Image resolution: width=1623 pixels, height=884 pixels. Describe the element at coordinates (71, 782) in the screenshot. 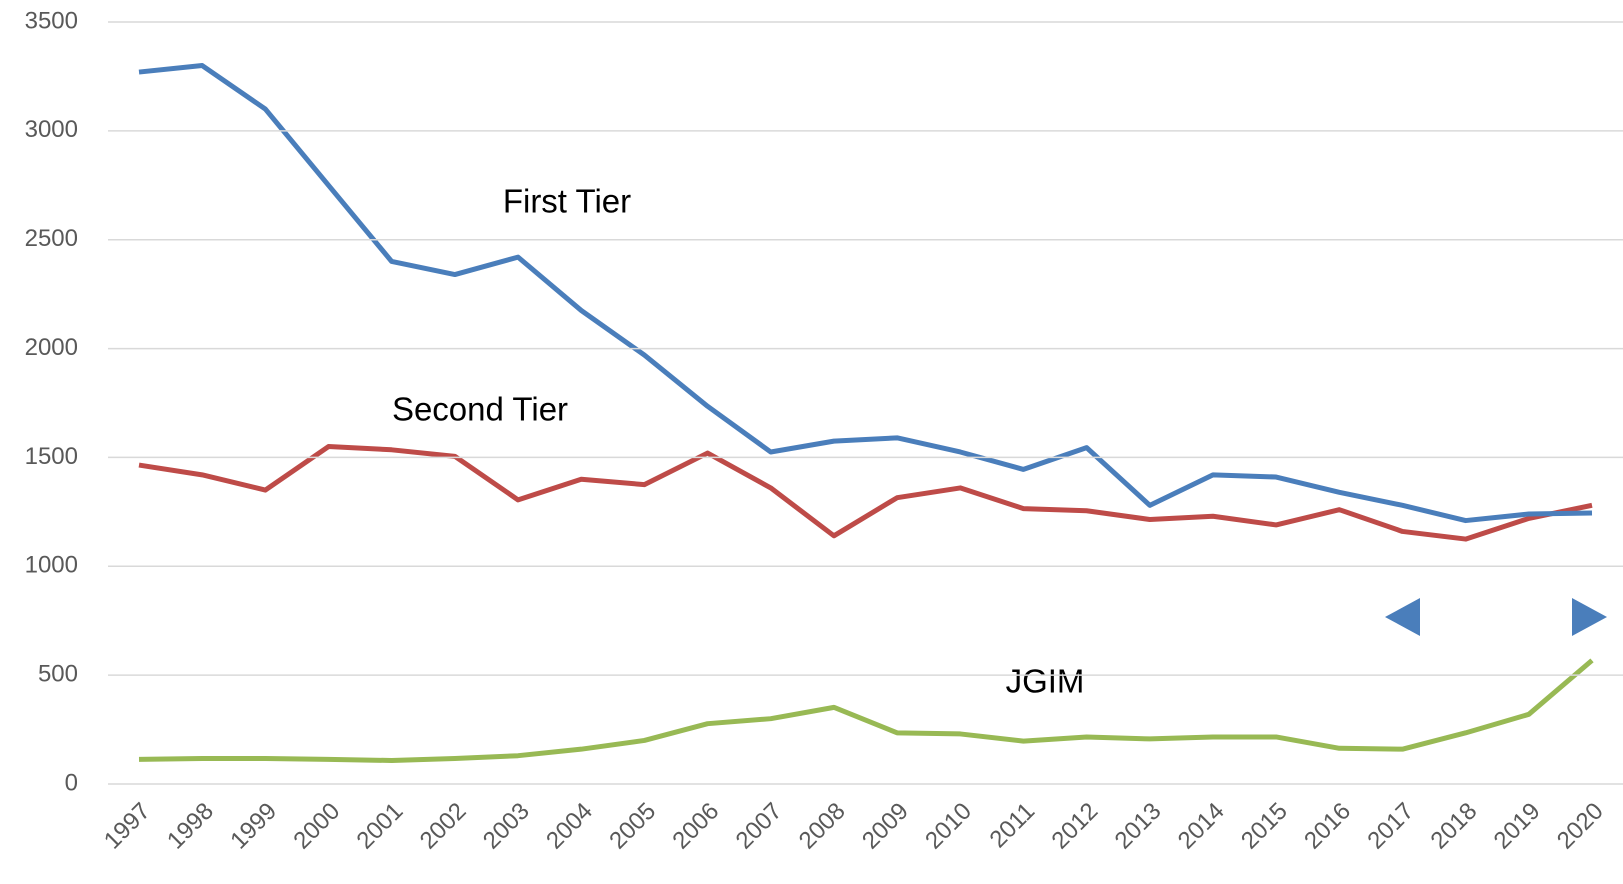

I see `y-tick-label: 0` at that location.